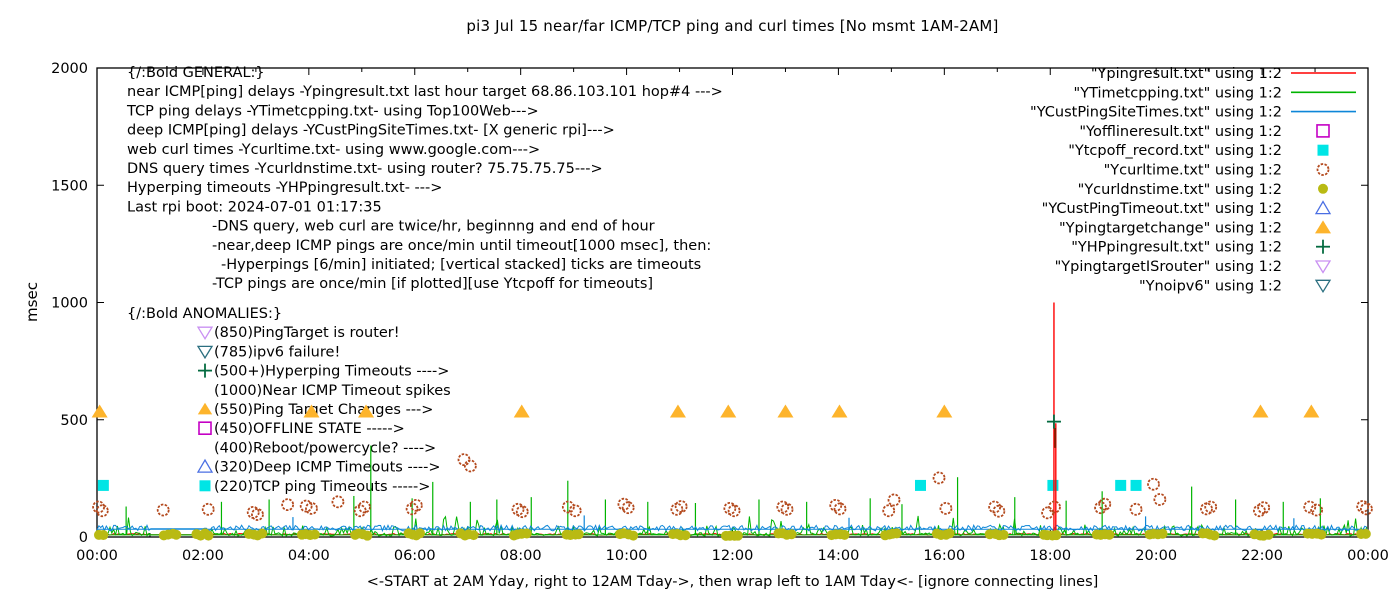 This screenshot has height=600, width=1400. Describe the element at coordinates (1055, 437) in the screenshot. I see `near-icmp-burst` at that location.